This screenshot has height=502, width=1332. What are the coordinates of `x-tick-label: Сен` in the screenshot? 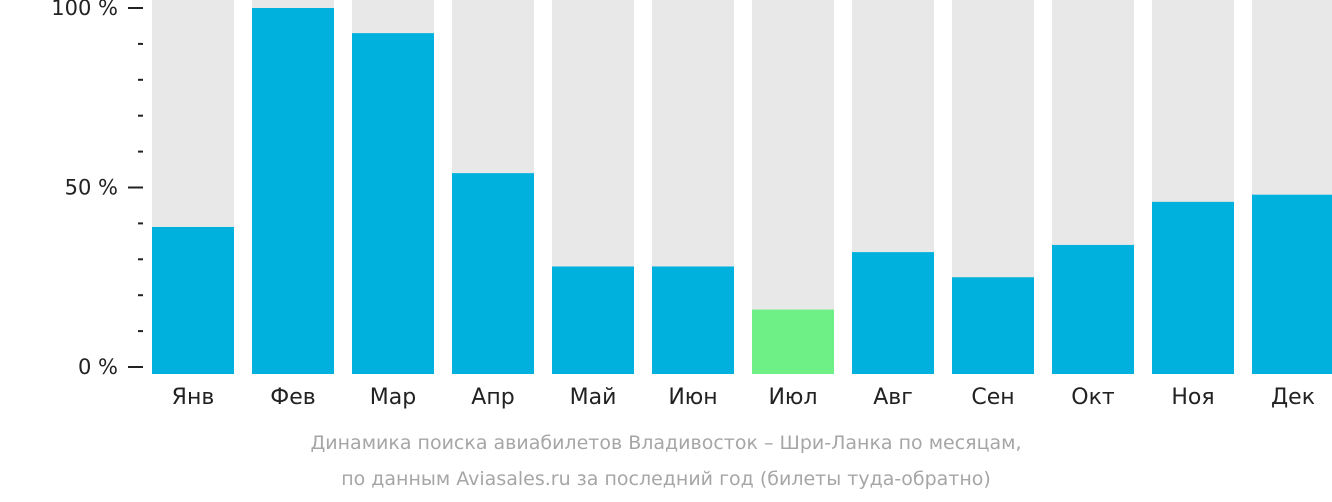 It's located at (992, 397).